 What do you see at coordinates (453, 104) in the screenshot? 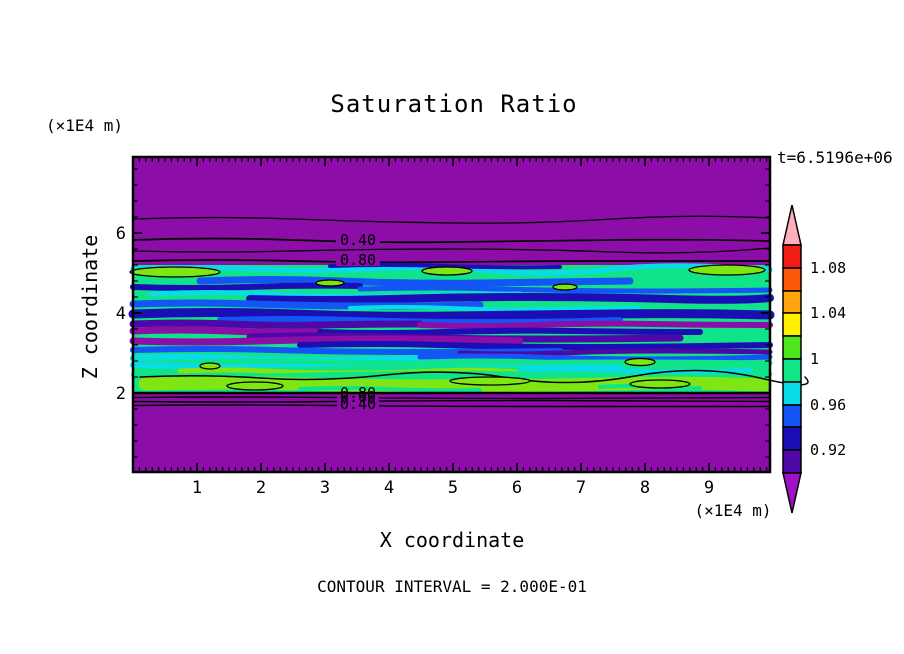
I see `page-title: Saturation Ratio` at bounding box center [453, 104].